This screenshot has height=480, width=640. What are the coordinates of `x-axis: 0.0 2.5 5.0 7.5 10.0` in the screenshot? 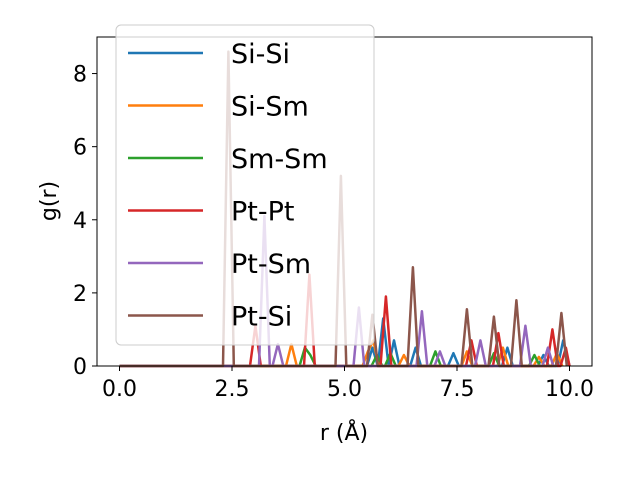 It's located at (348, 384).